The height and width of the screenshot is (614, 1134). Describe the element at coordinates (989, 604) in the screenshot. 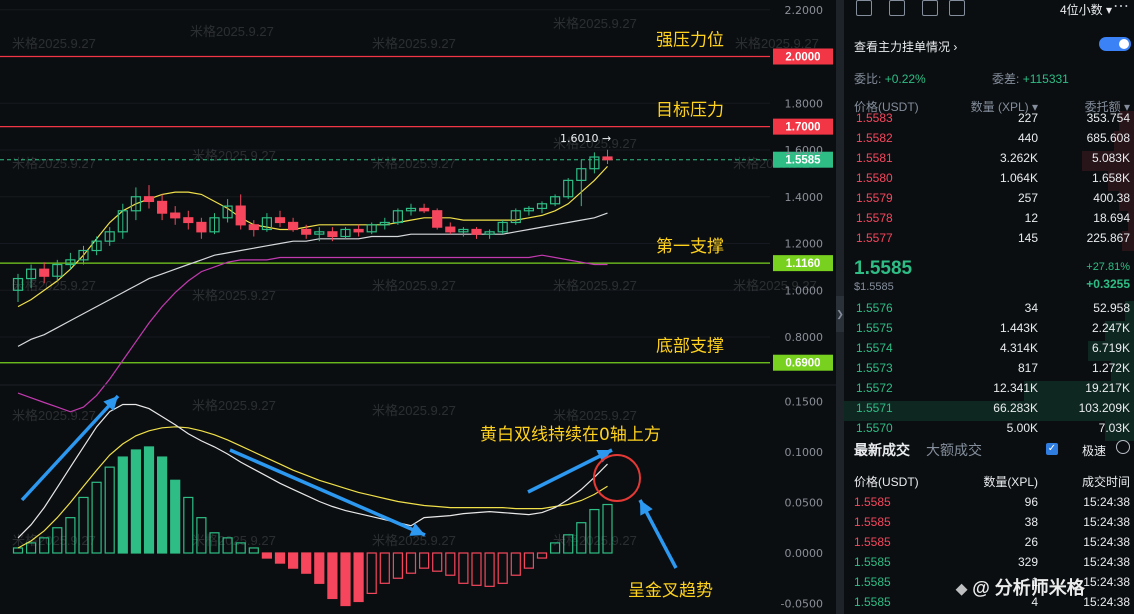

I see `trade-row: 1.5585 4 15:24:38` at that location.